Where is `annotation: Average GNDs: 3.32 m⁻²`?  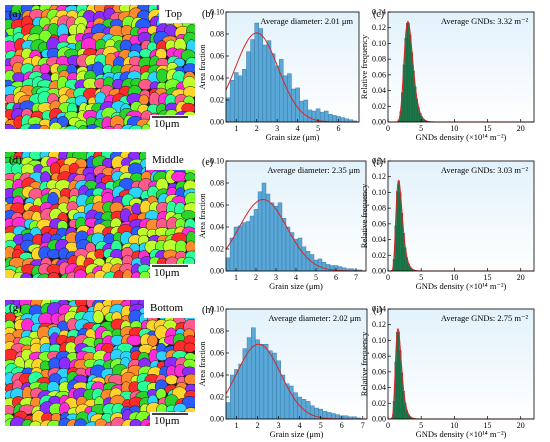 annotation: Average GNDs: 3.32 m⁻² is located at coordinates (485, 21).